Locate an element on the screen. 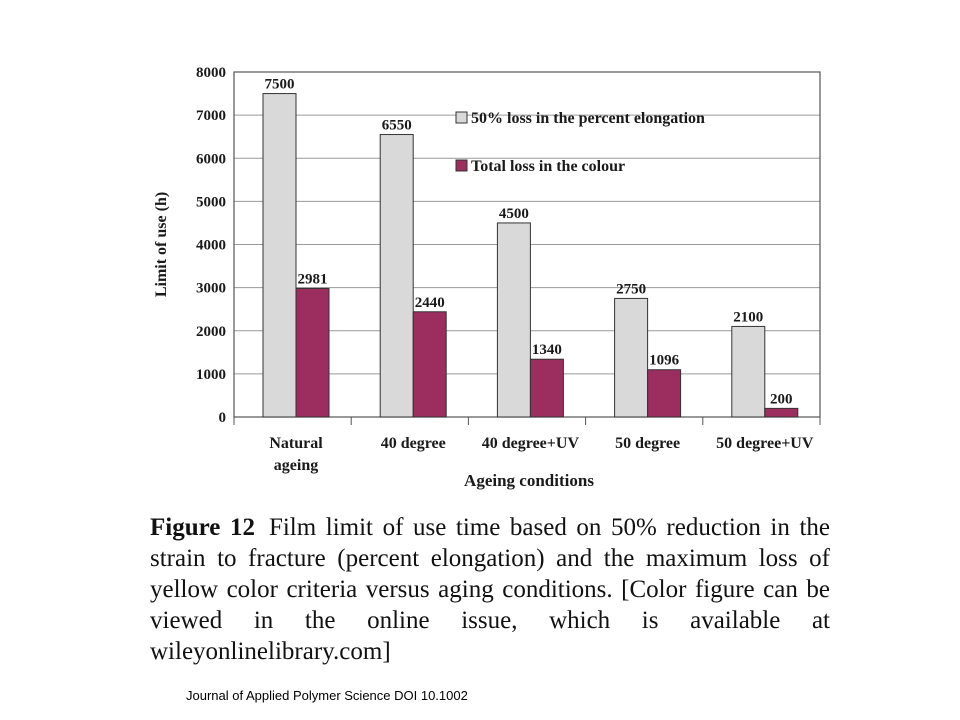 Image resolution: width=960 pixels, height=720 pixels. data-label: 200 is located at coordinates (781, 399).